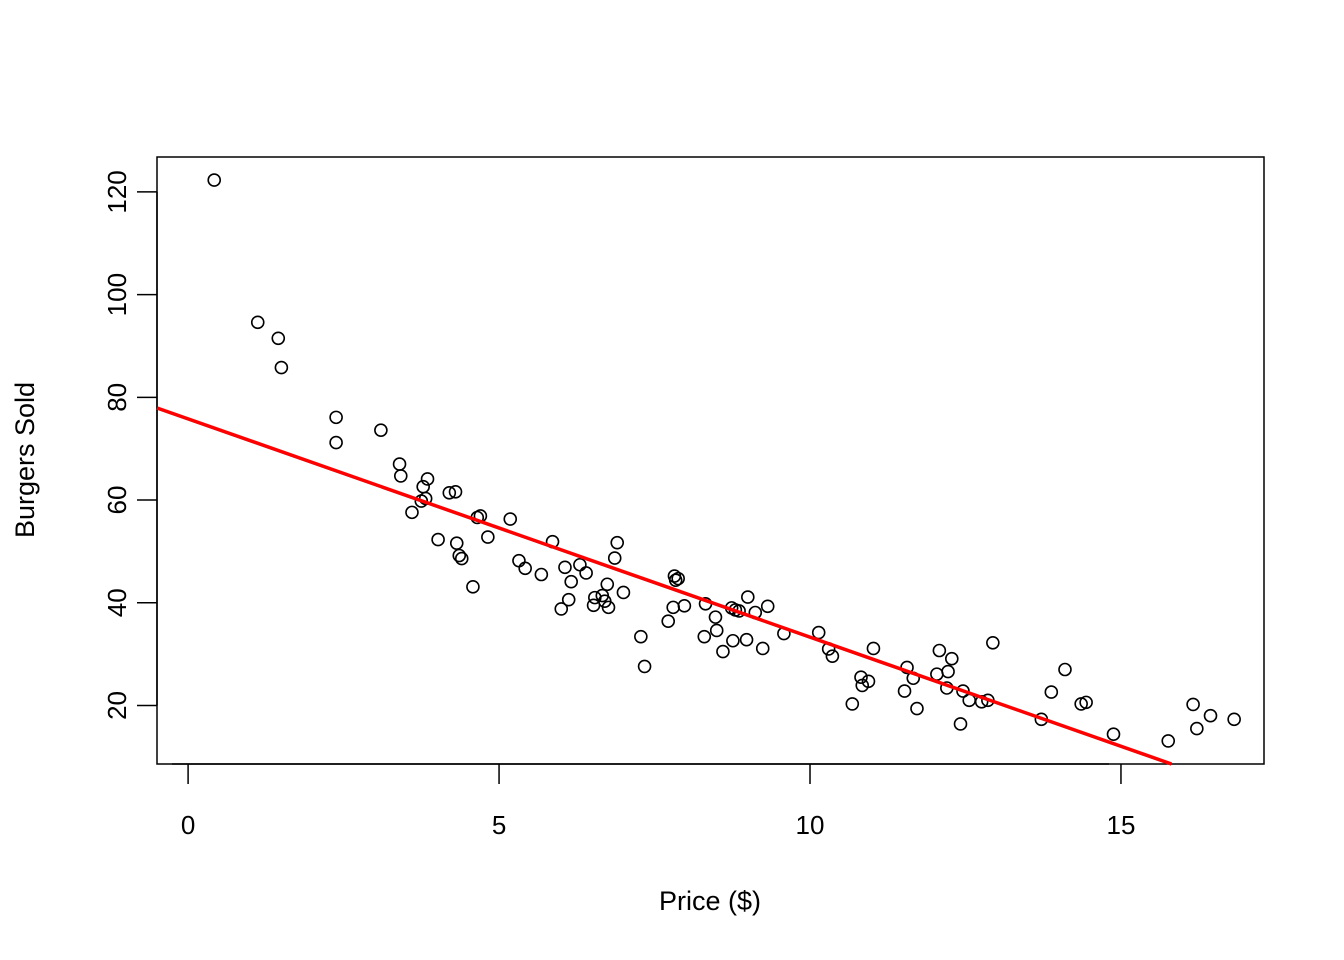 Image resolution: width=1344 pixels, height=960 pixels. Describe the element at coordinates (117, 191) in the screenshot. I see `y-tick-label: 120` at that location.